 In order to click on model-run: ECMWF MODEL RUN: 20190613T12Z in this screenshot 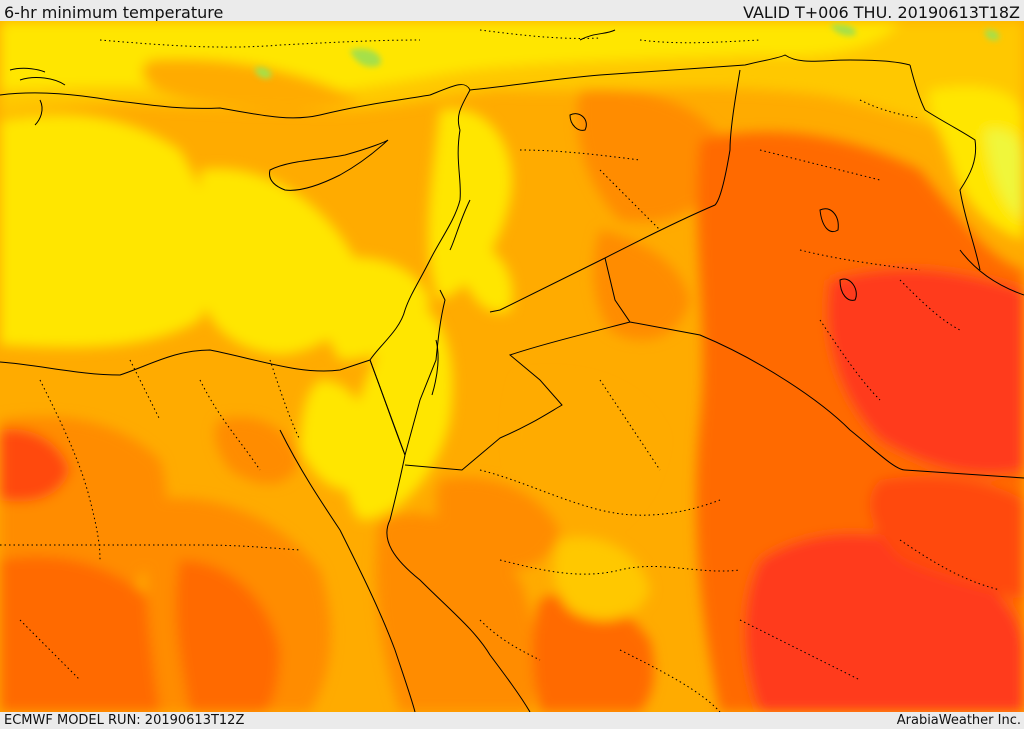, I will do `click(124, 720)`.